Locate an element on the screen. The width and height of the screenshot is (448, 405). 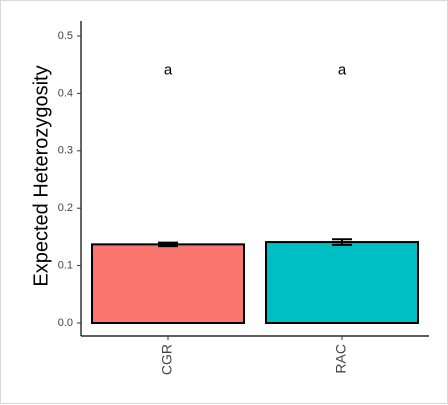
y-axis-label: Expected Heterozygosity is located at coordinates (41, 175).